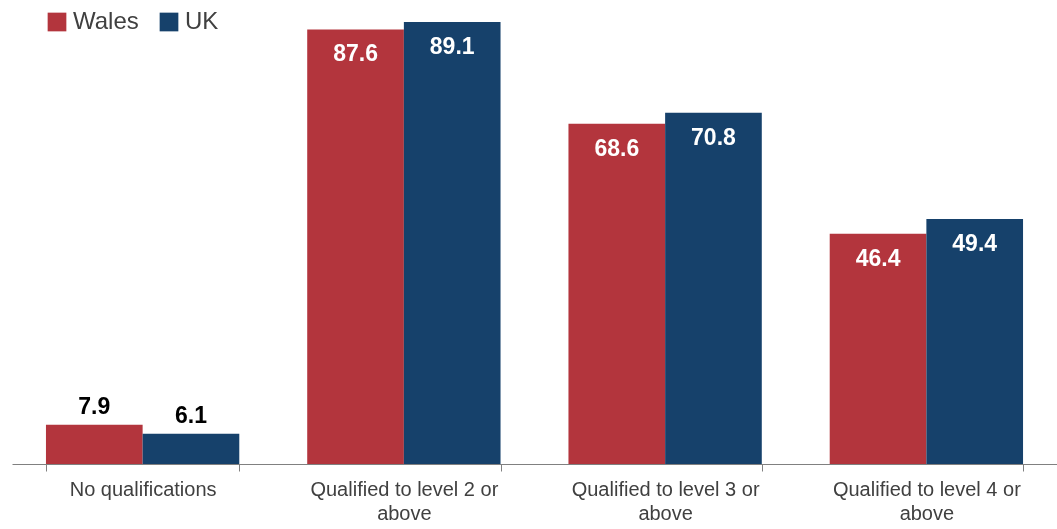 The height and width of the screenshot is (529, 1057). I want to click on data-label: 6.1, so click(191, 414).